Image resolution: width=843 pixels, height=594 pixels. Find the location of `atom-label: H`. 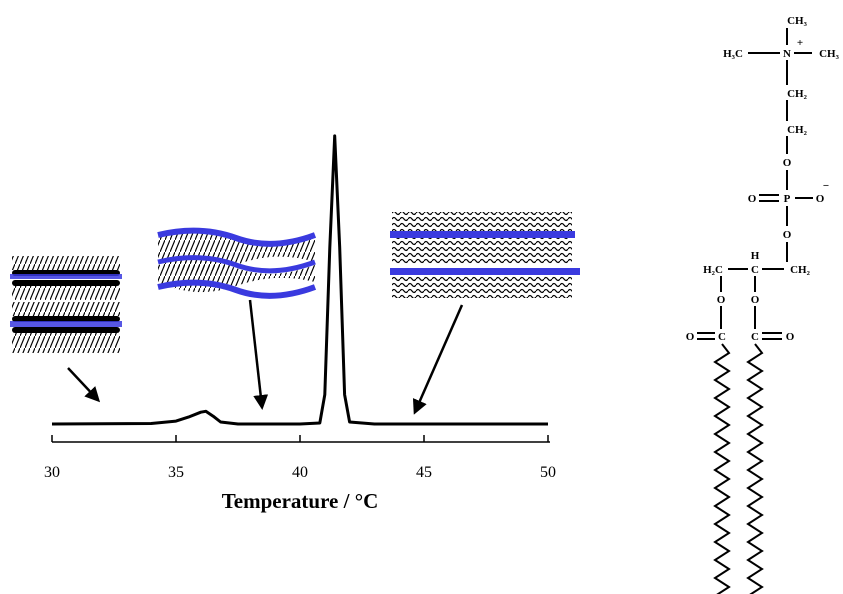

atom-label: H is located at coordinates (755, 256).